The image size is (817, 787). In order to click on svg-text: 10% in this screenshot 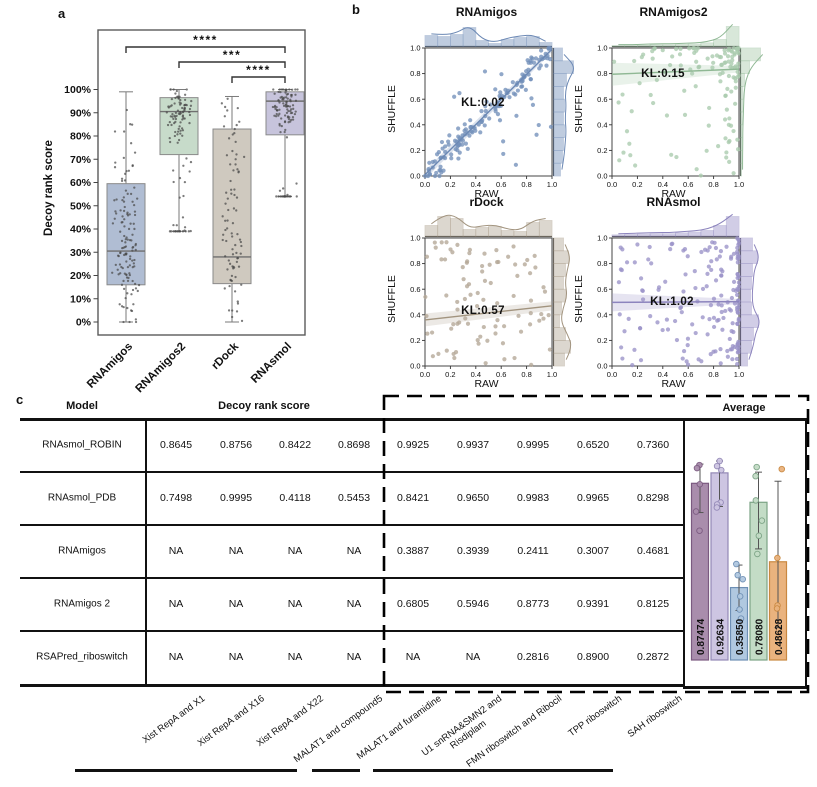, I will do `click(81, 299)`.